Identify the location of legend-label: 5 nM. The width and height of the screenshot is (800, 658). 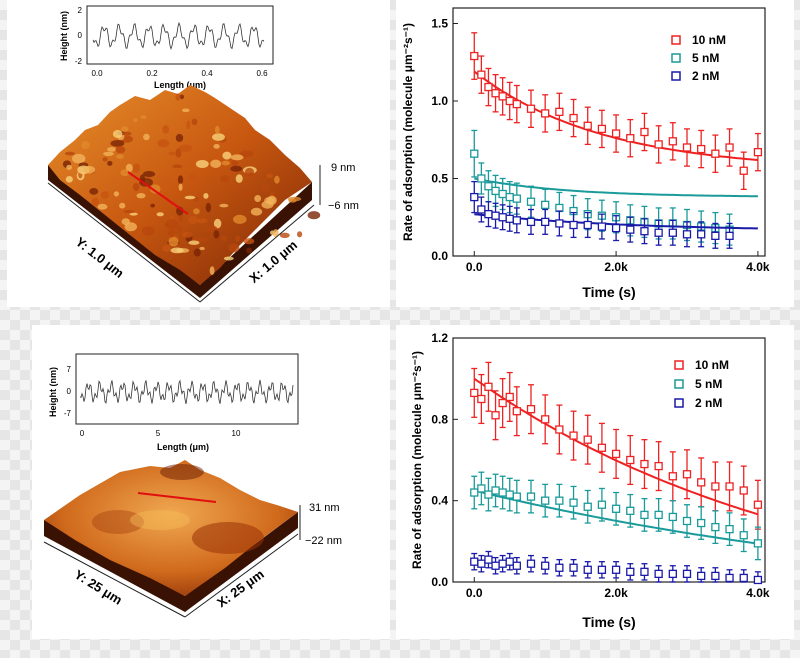
(705, 58).